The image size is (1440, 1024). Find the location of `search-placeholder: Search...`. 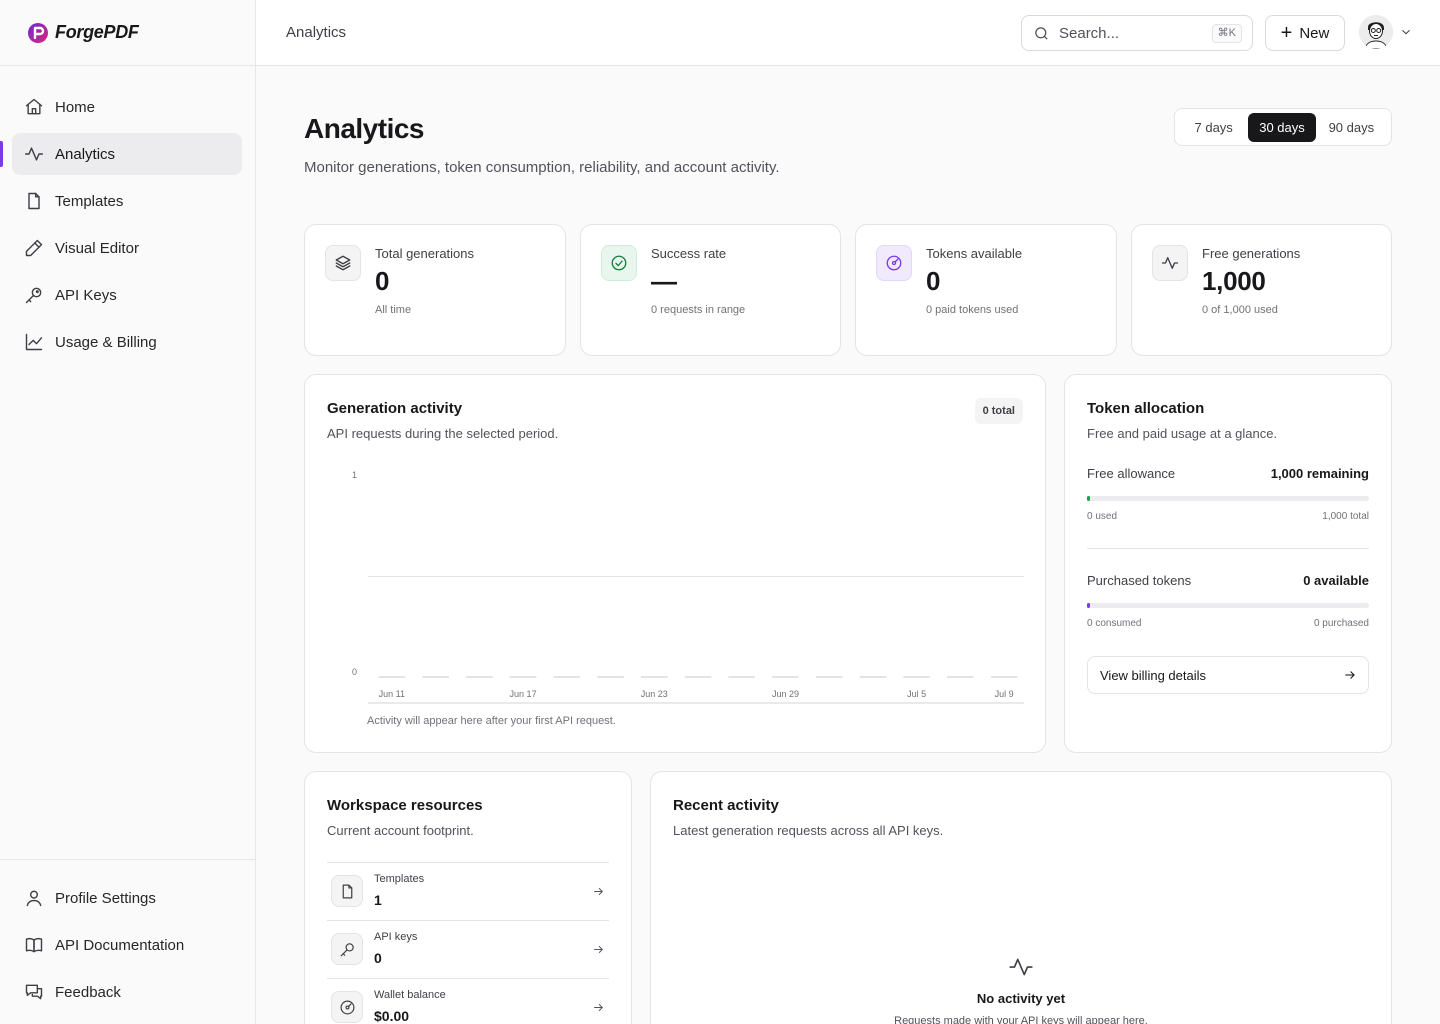

search-placeholder: Search... is located at coordinates (1089, 33).